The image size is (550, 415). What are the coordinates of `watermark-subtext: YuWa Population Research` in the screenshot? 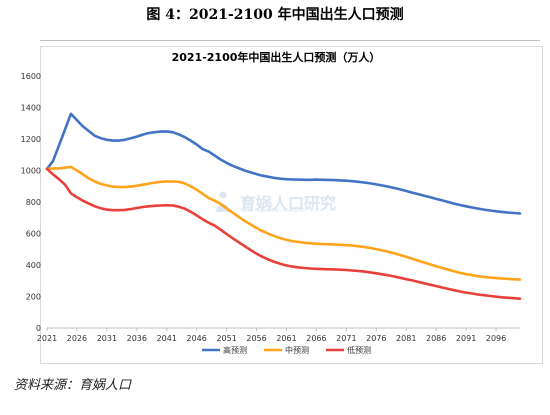 It's located at (273, 211).